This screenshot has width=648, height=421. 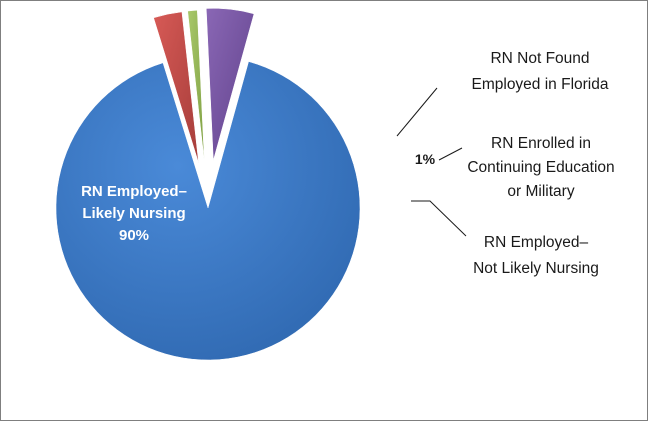 What do you see at coordinates (134, 191) in the screenshot?
I see `slice-name-employed-likely-nursing: RN Employed–` at bounding box center [134, 191].